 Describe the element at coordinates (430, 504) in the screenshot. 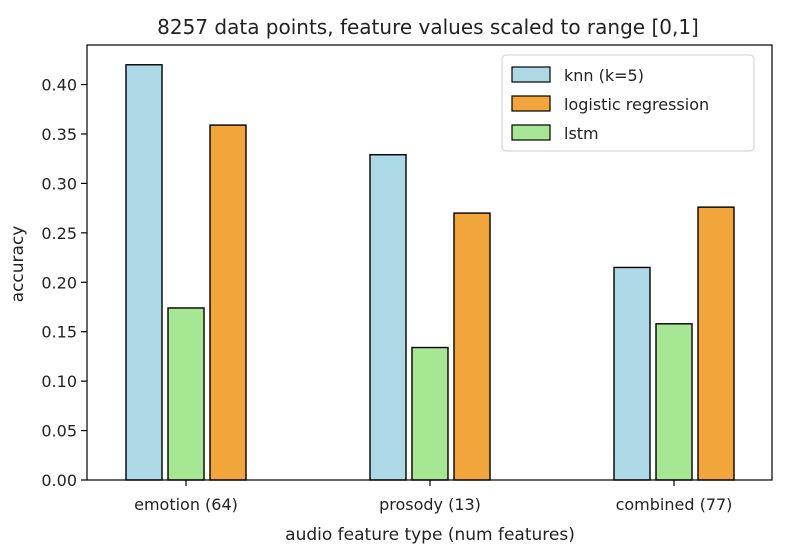

I see `x-tick-label: prosody (13)` at that location.